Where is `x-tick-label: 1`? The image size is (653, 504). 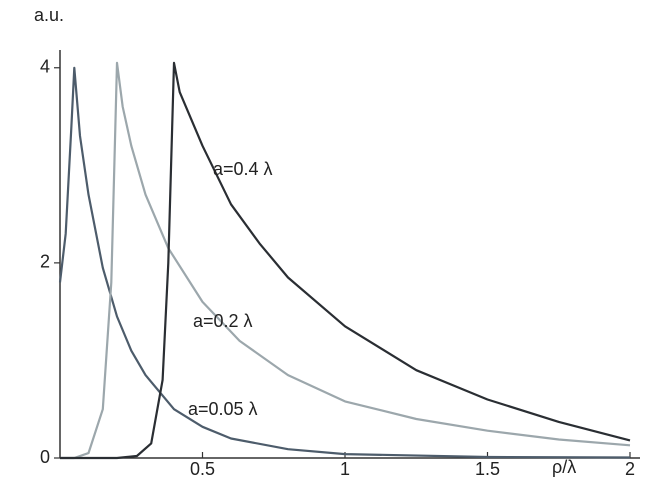
x-tick-label: 1 is located at coordinates (345, 469).